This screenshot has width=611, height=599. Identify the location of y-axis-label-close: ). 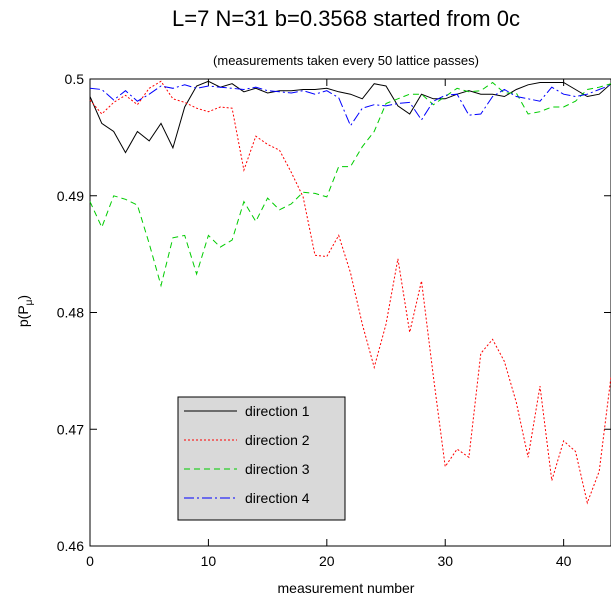
(23, 297).